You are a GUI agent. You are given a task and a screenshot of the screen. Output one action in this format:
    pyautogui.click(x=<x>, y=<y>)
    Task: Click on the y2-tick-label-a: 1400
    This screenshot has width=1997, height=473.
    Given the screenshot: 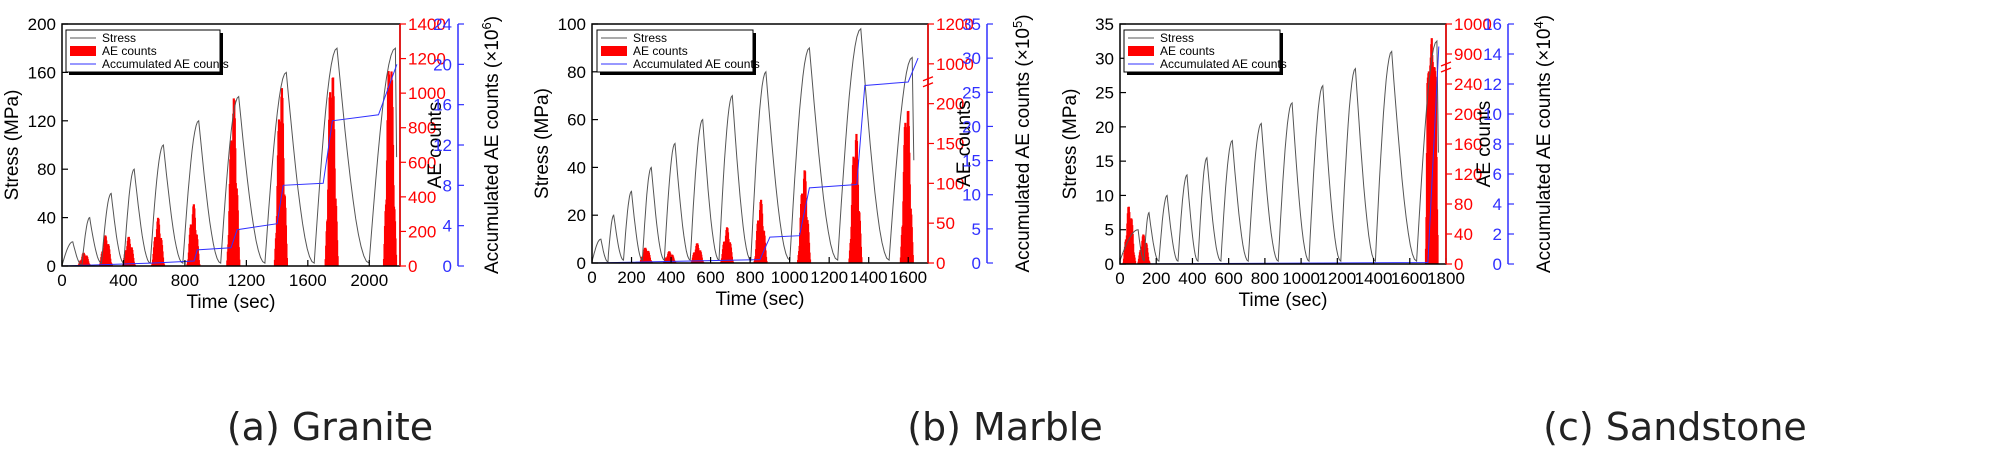 What is the action you would take?
    pyautogui.click(x=427, y=24)
    